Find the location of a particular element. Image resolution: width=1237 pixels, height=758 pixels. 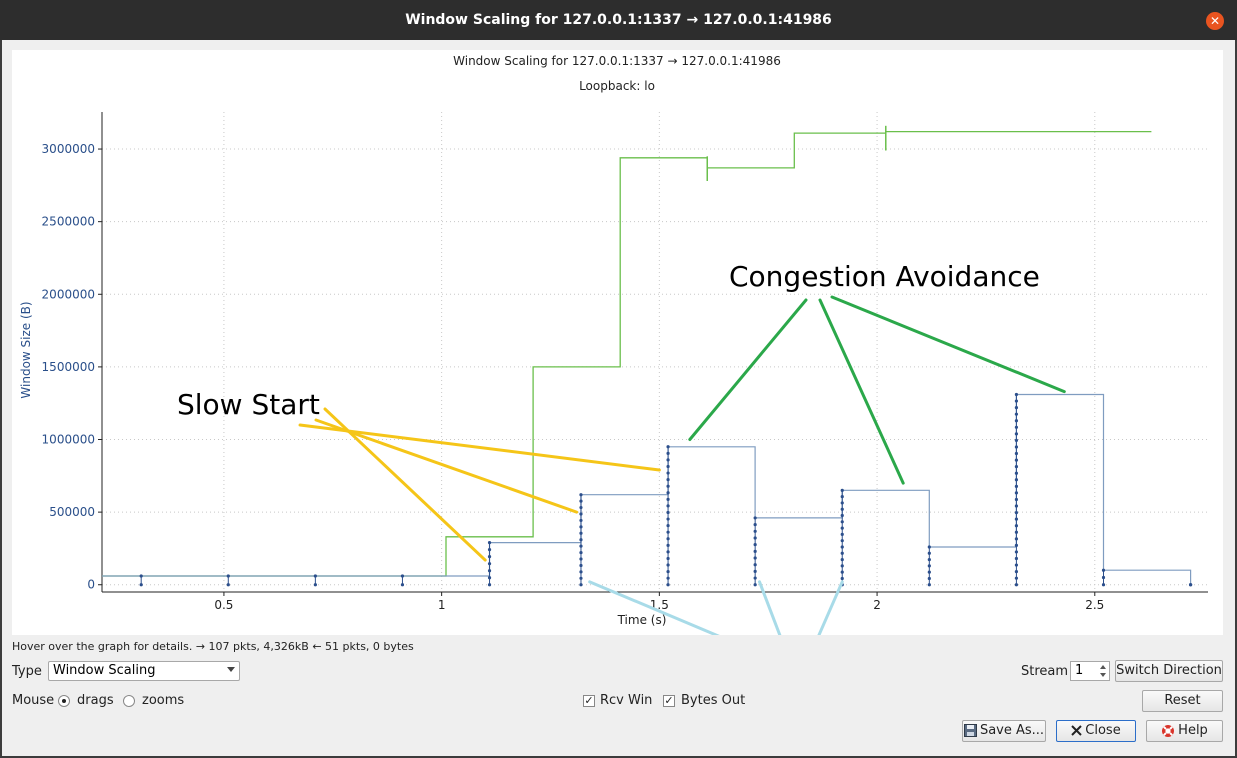

y-axis-label: Window Size (B) is located at coordinates (26, 349).